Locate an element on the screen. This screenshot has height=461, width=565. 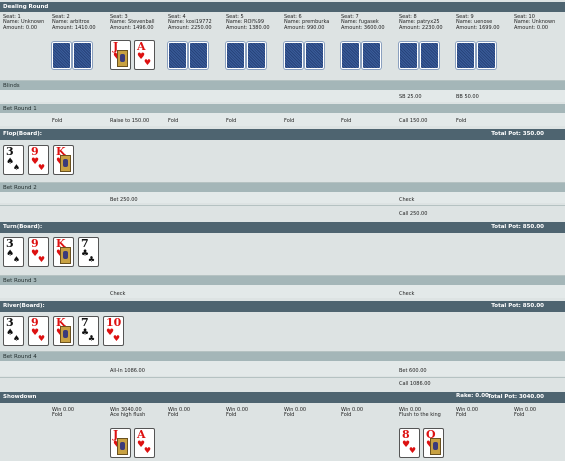
bet3-seat8: Check is located at coordinates (407, 294).